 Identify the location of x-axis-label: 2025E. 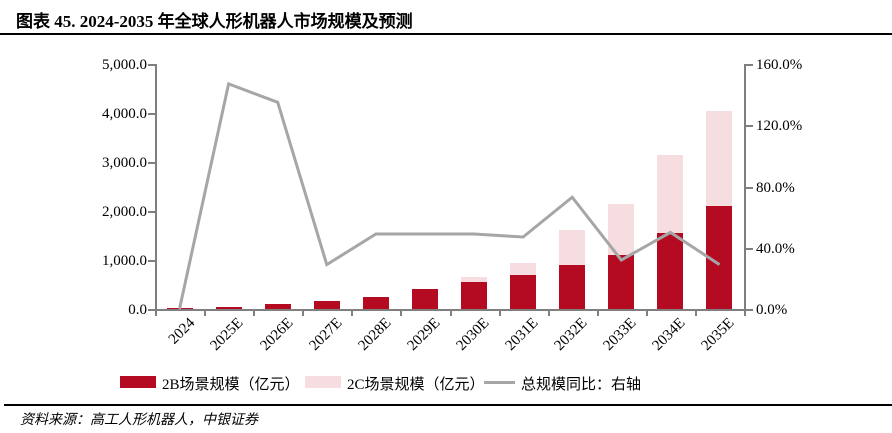
(227, 335).